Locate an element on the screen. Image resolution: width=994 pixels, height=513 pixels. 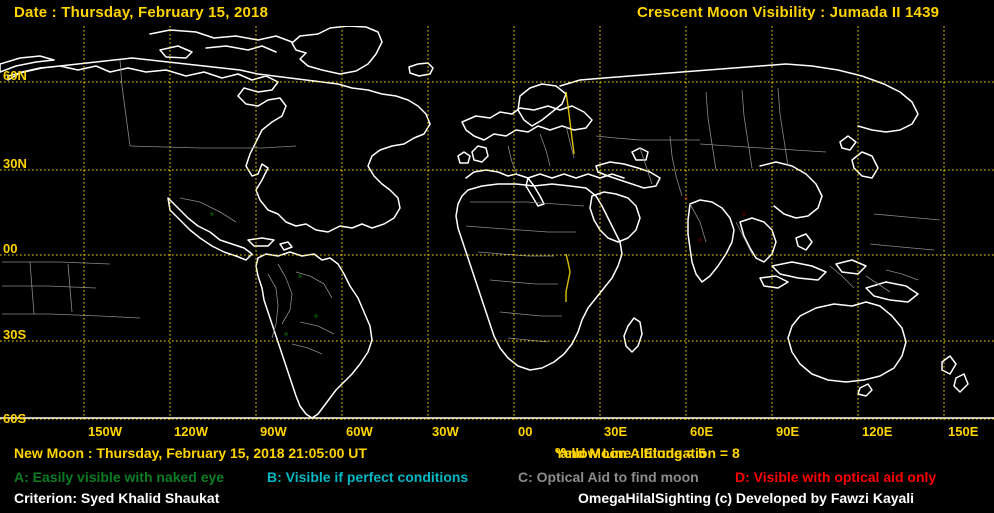
legend-d-label: D: Visible with optical aid only is located at coordinates (836, 477).